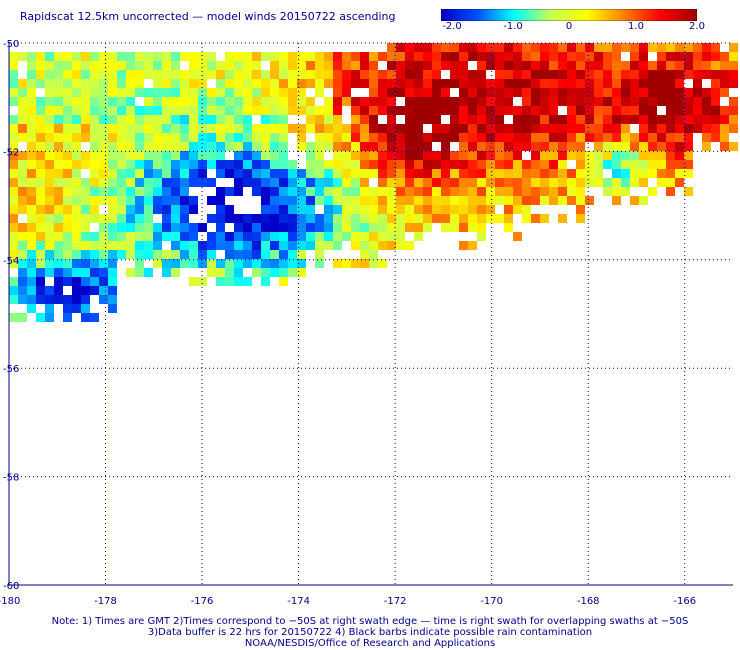  Describe the element at coordinates (11, 152) in the screenshot. I see `axis-tick-label: -52` at that location.